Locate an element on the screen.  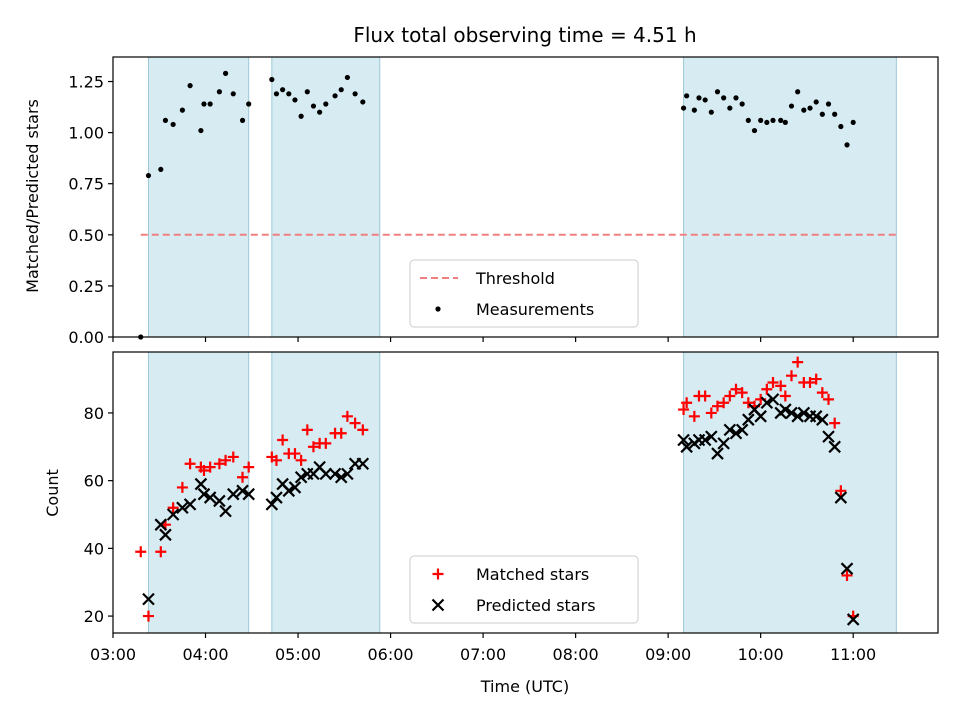
y-tick-label: 0.50 is located at coordinates (86, 235).